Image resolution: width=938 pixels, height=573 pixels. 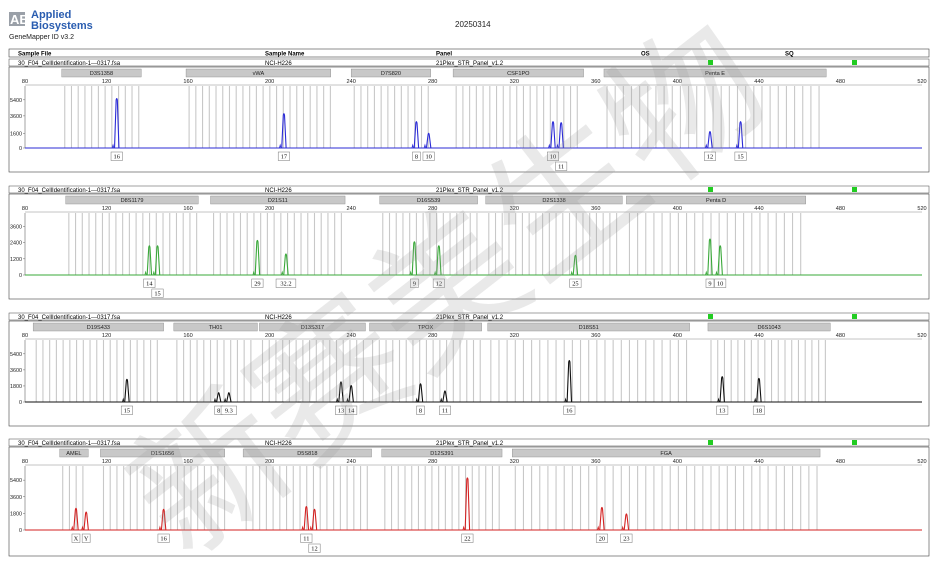 What do you see at coordinates (307, 453) in the screenshot?
I see `locus-marker-d5s818` at bounding box center [307, 453].